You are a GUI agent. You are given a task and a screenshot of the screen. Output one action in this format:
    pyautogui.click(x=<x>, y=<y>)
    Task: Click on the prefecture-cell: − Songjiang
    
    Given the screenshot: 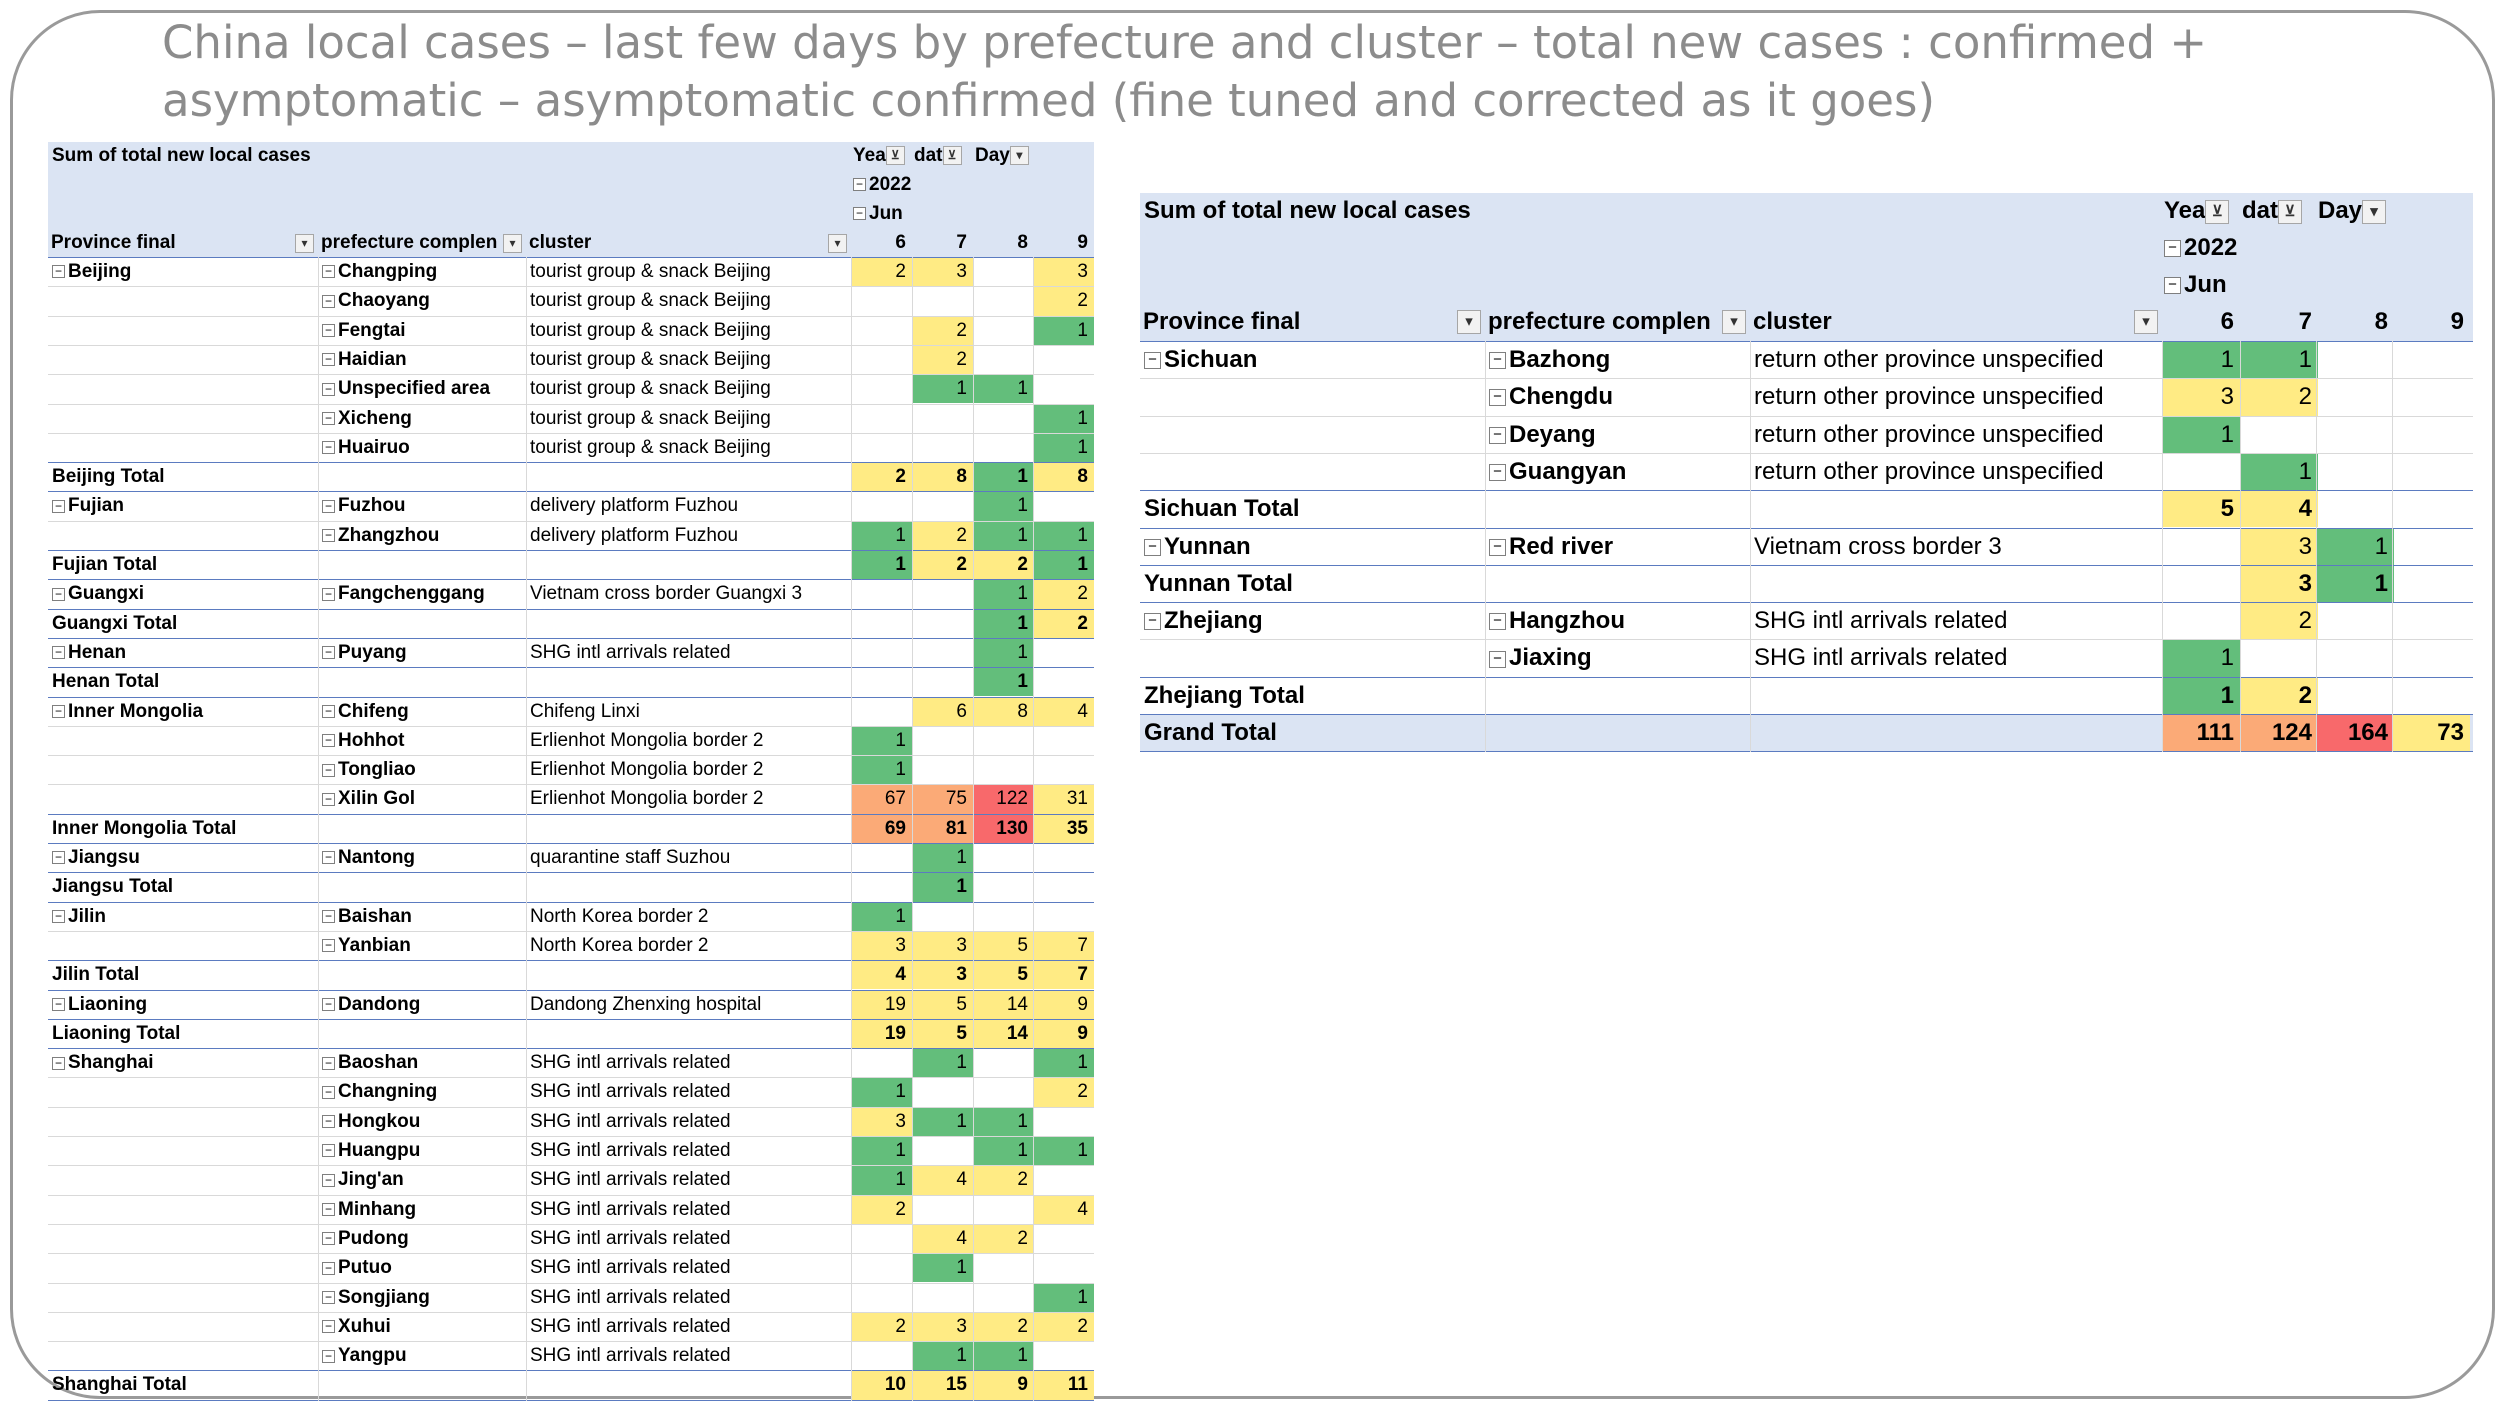 What is the action you would take?
    pyautogui.click(x=423, y=1298)
    